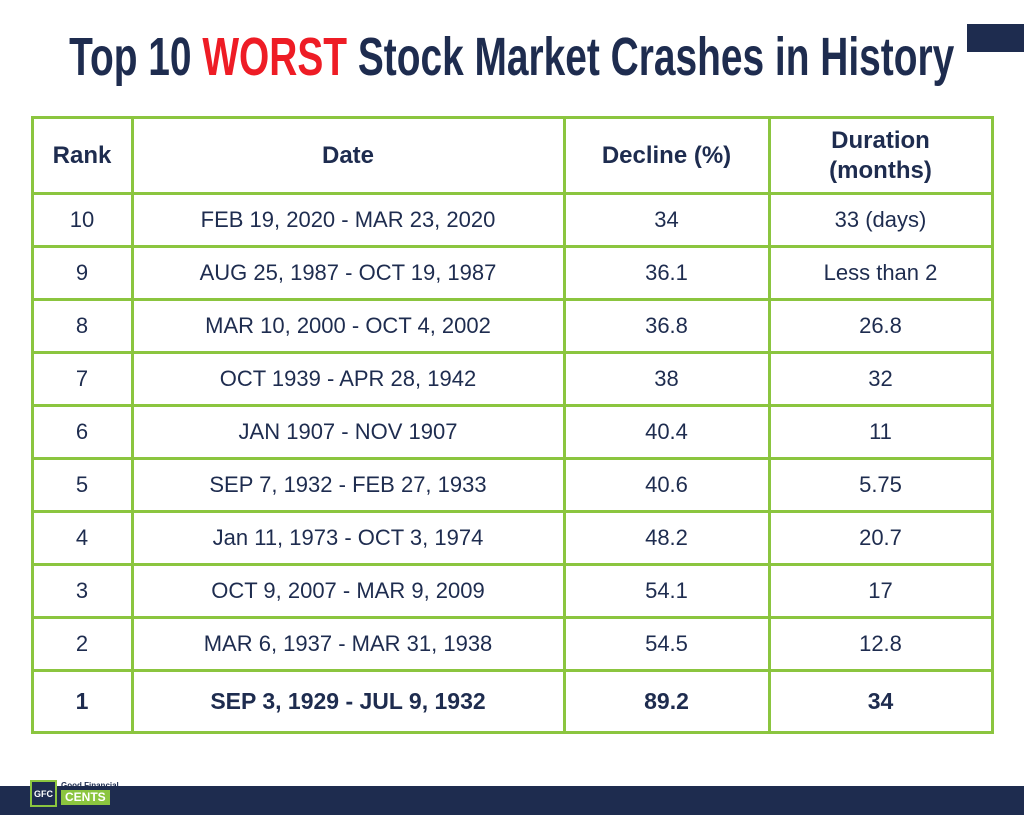 This screenshot has height=815, width=1024. Describe the element at coordinates (82, 326) in the screenshot. I see `rank-cell: 8` at that location.